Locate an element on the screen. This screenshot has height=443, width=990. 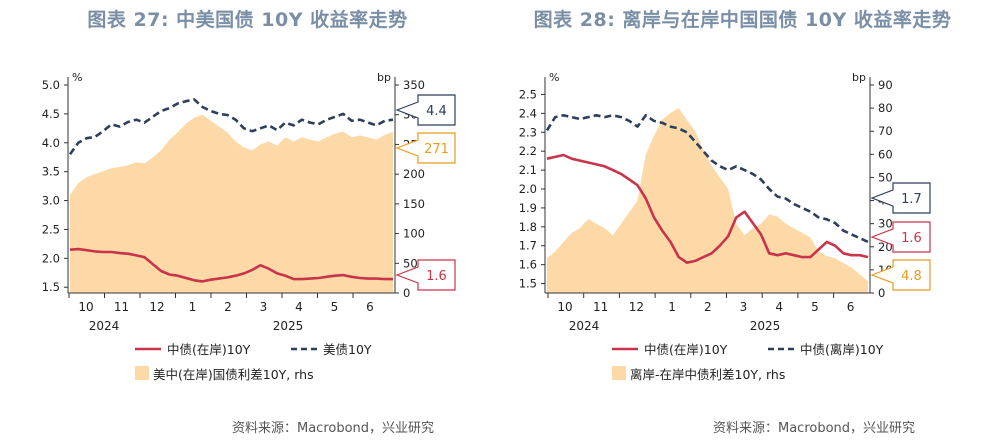
callout-value: 1.7 is located at coordinates (911, 199).